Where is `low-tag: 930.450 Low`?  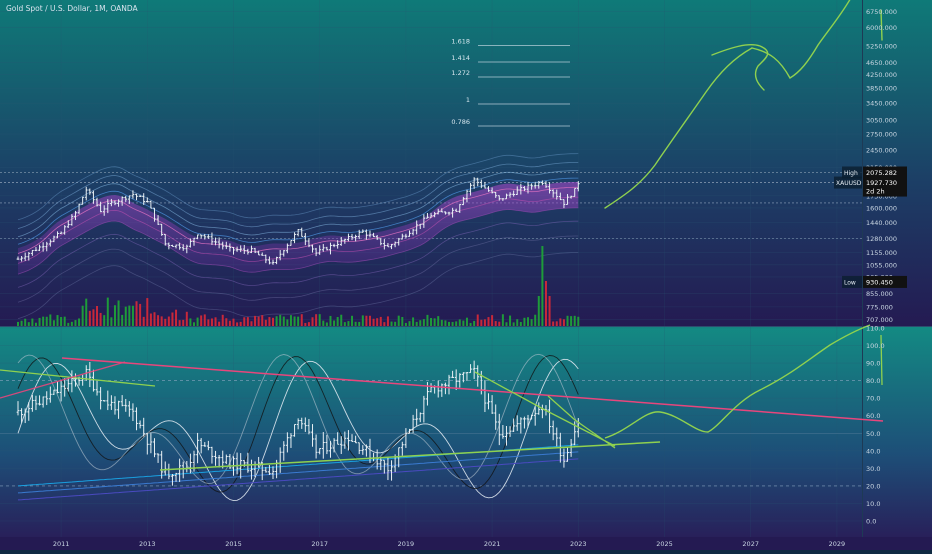
low-tag: 930.450 Low is located at coordinates (874, 281).